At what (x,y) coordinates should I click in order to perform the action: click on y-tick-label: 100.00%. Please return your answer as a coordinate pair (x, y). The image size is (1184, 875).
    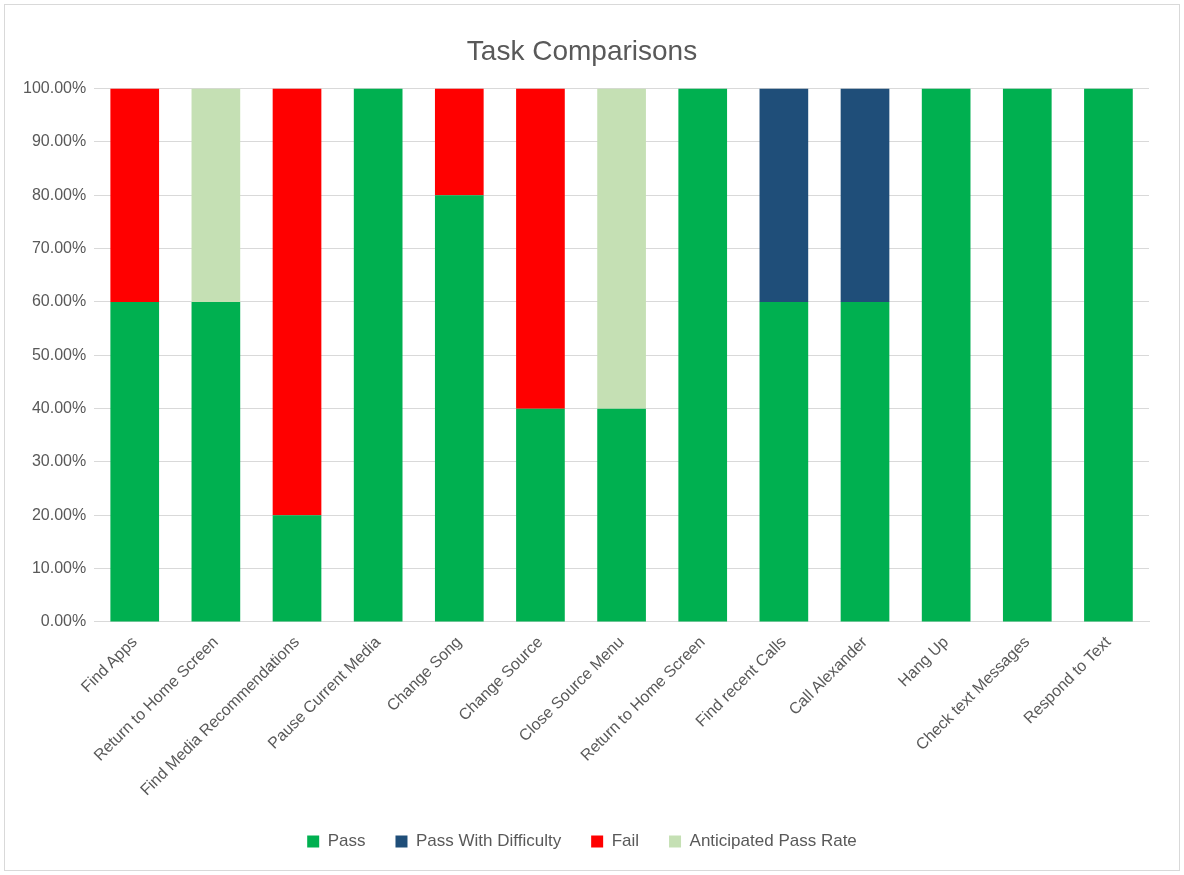
    Looking at the image, I should click on (54, 88).